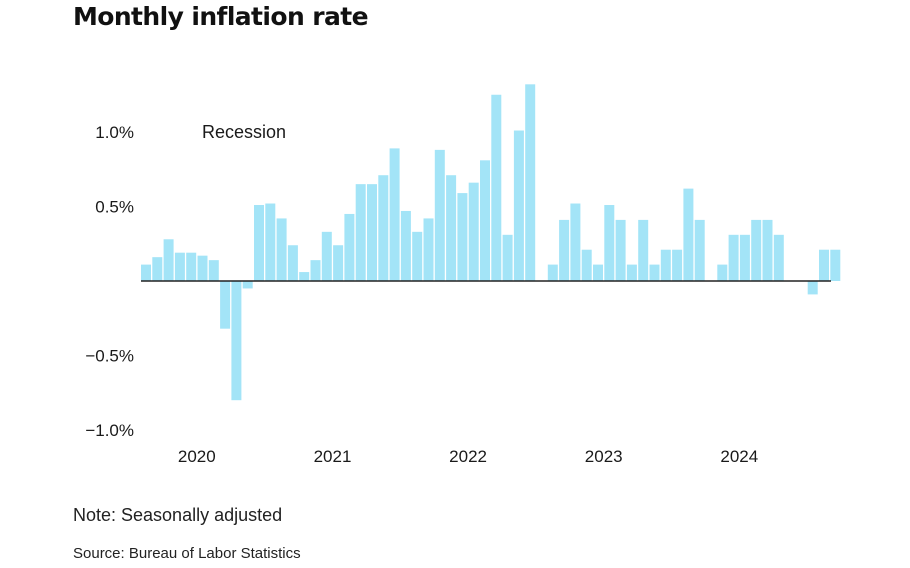 This screenshot has width=910, height=568. What do you see at coordinates (244, 132) in the screenshot?
I see `recession-annotation: Recession` at bounding box center [244, 132].